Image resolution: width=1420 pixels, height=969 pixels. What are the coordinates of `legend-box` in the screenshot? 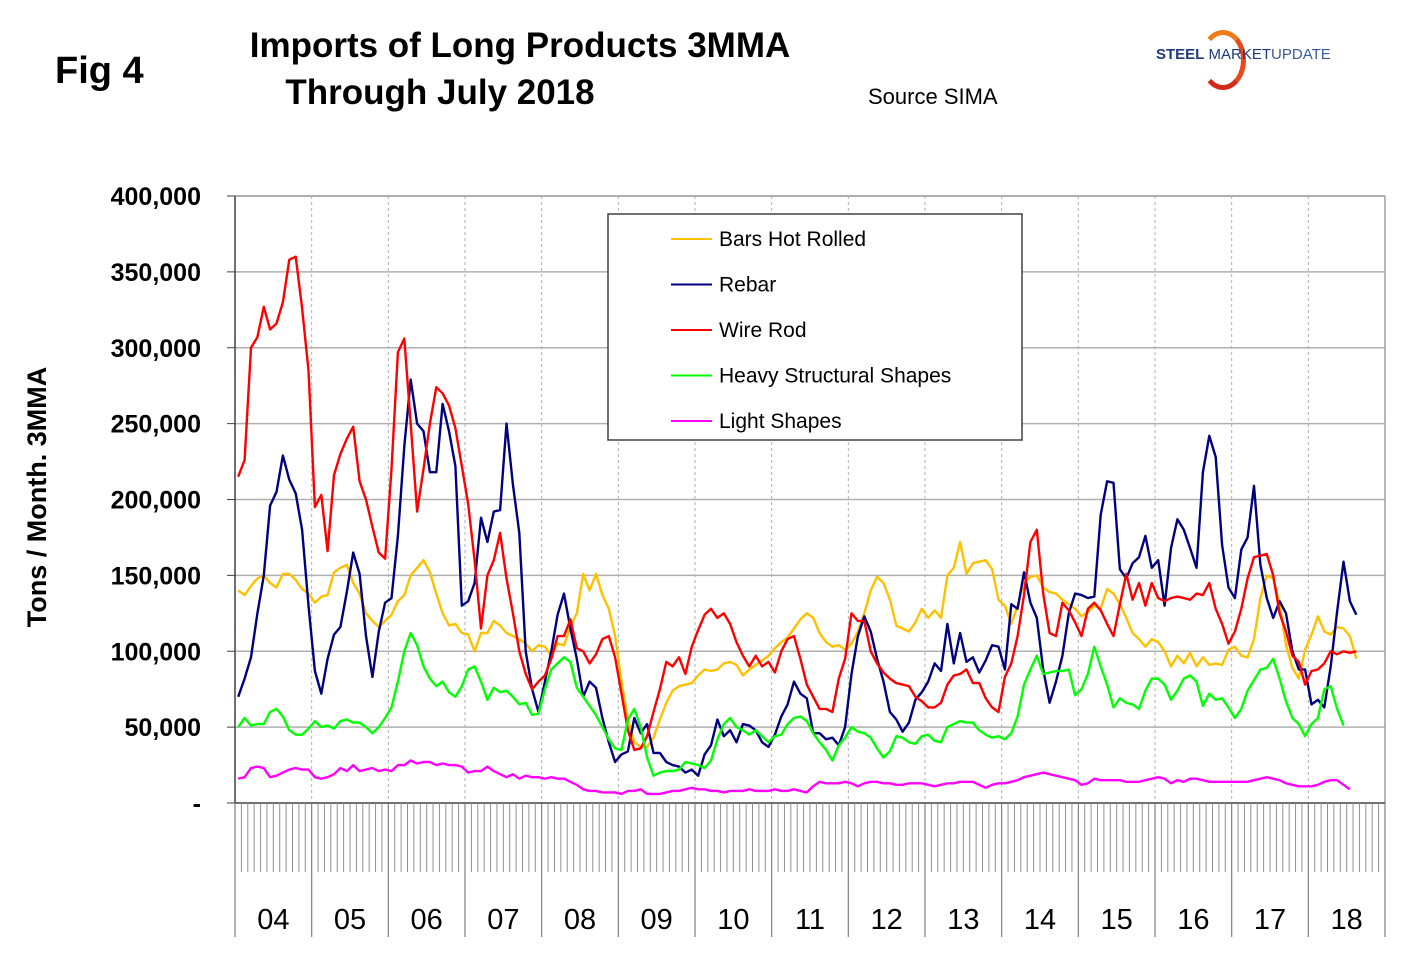 It's located at (815, 327).